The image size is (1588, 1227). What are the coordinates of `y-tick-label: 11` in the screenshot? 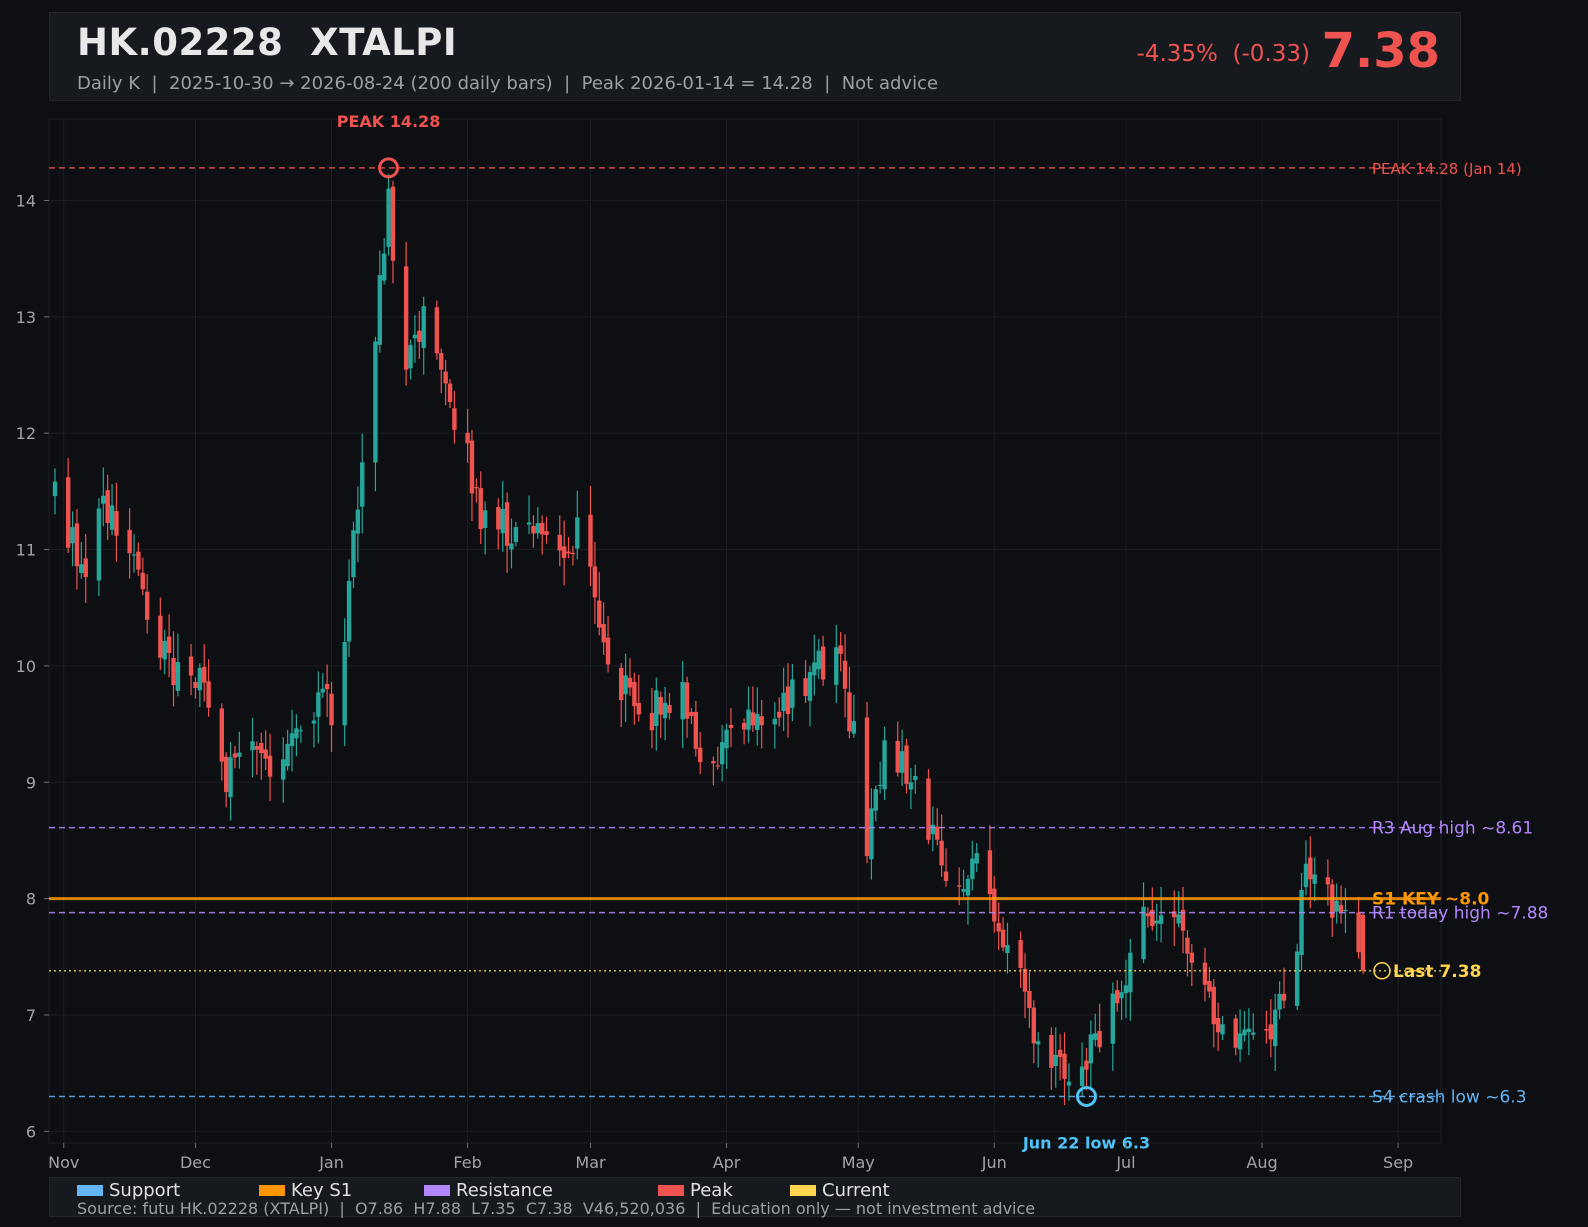 It's located at (26, 550).